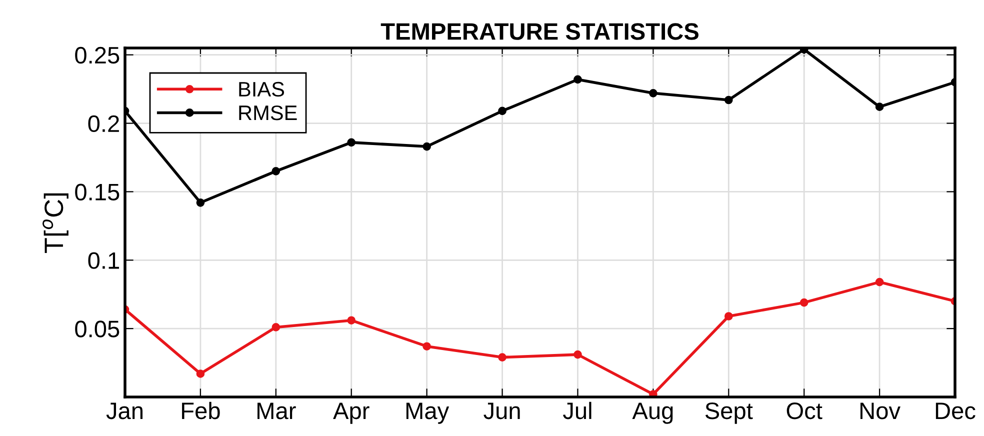 The image size is (984, 436). I want to click on x-tick-label: Apr, so click(351, 413).